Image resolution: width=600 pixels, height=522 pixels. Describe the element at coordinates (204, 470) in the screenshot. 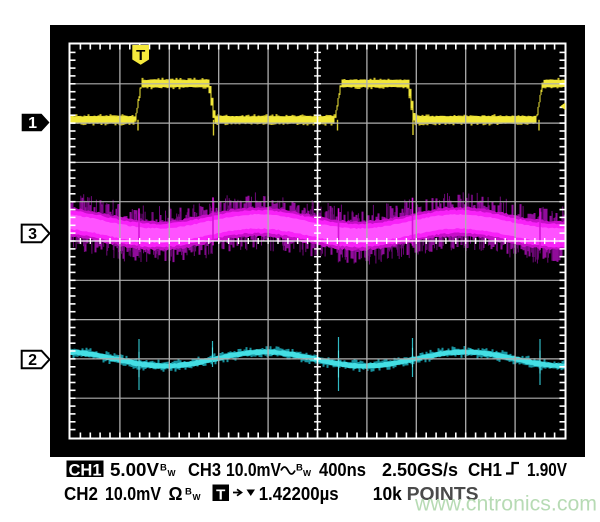

I see `svg-text: CH3` at that location.